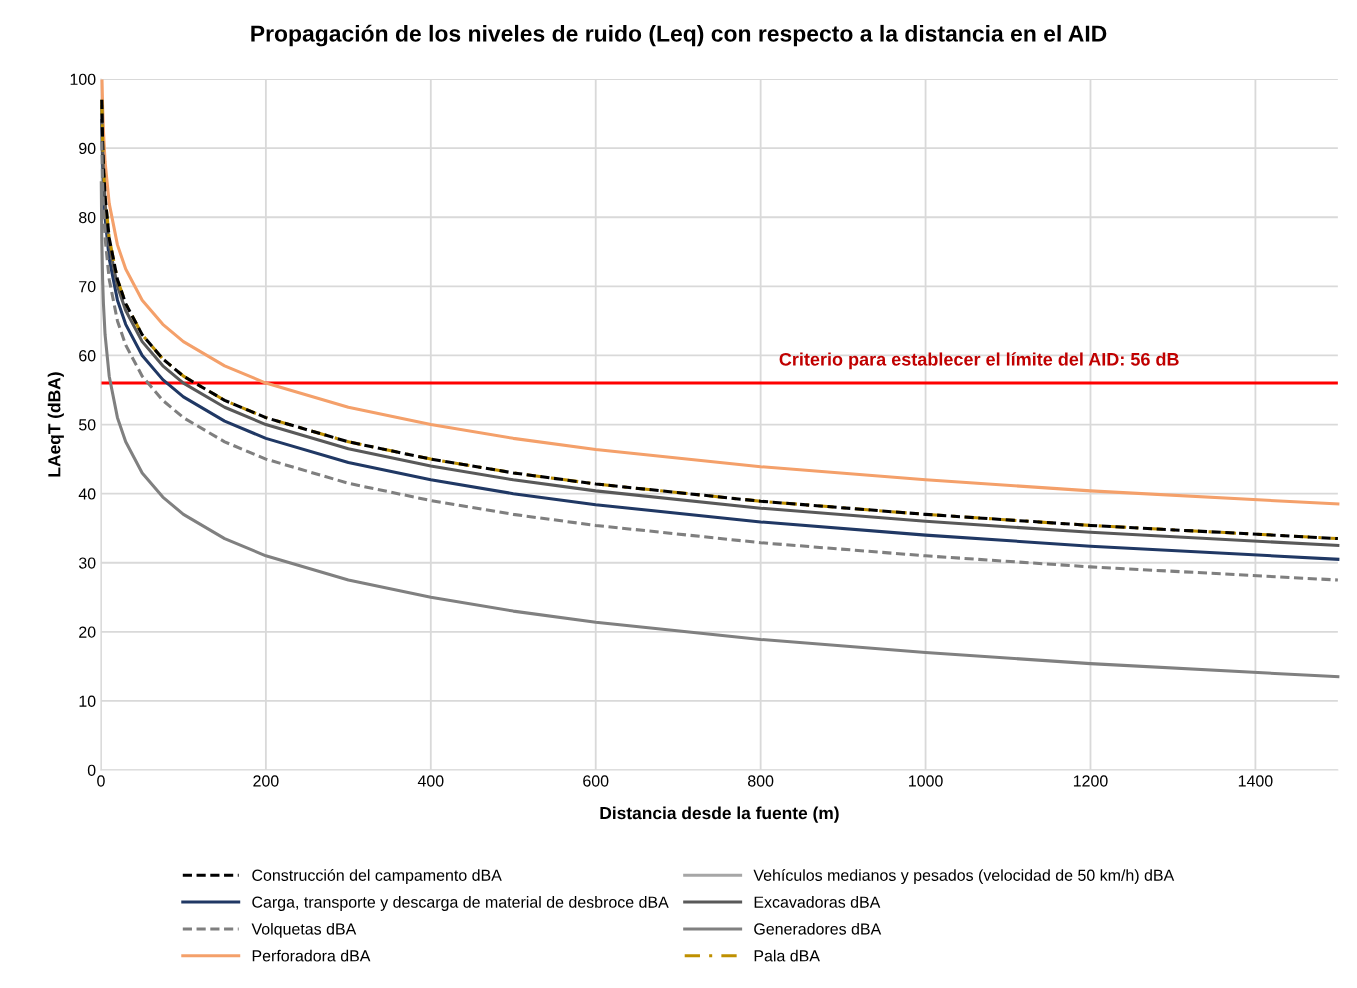 This screenshot has width=1357, height=988. Describe the element at coordinates (87, 356) in the screenshot. I see `y-tick-label: 60` at that location.